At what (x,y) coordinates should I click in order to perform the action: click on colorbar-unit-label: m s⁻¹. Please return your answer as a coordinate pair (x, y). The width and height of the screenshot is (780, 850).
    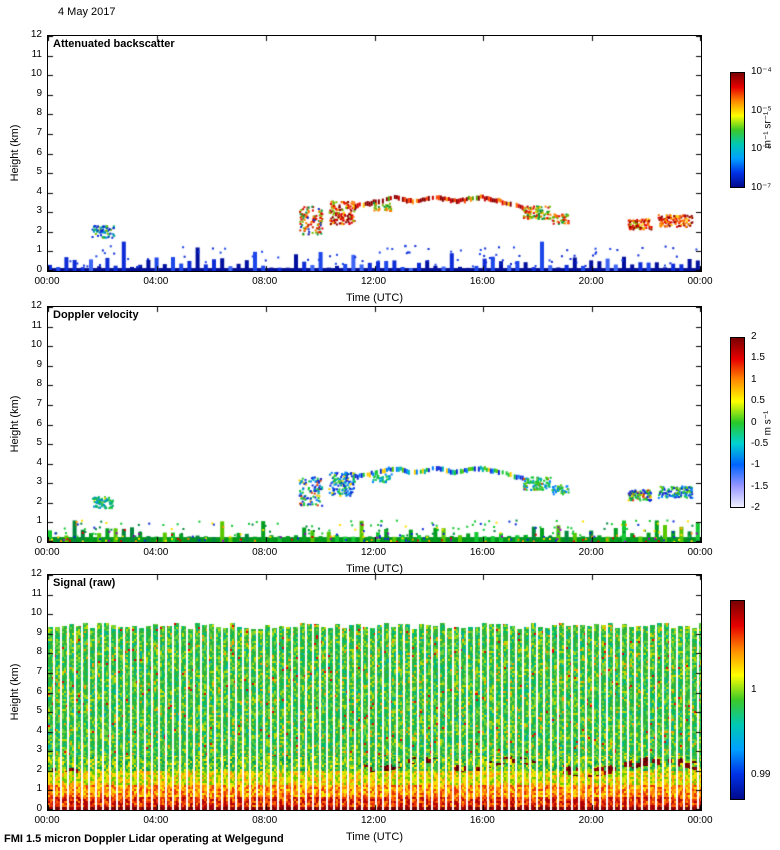
    Looking at the image, I should click on (768, 422).